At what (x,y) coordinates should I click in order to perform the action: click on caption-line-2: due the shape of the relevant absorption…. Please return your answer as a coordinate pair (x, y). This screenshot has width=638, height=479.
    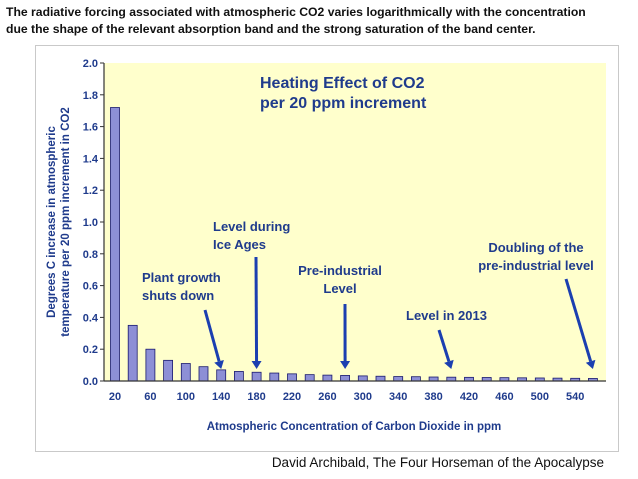
    Looking at the image, I should click on (271, 29).